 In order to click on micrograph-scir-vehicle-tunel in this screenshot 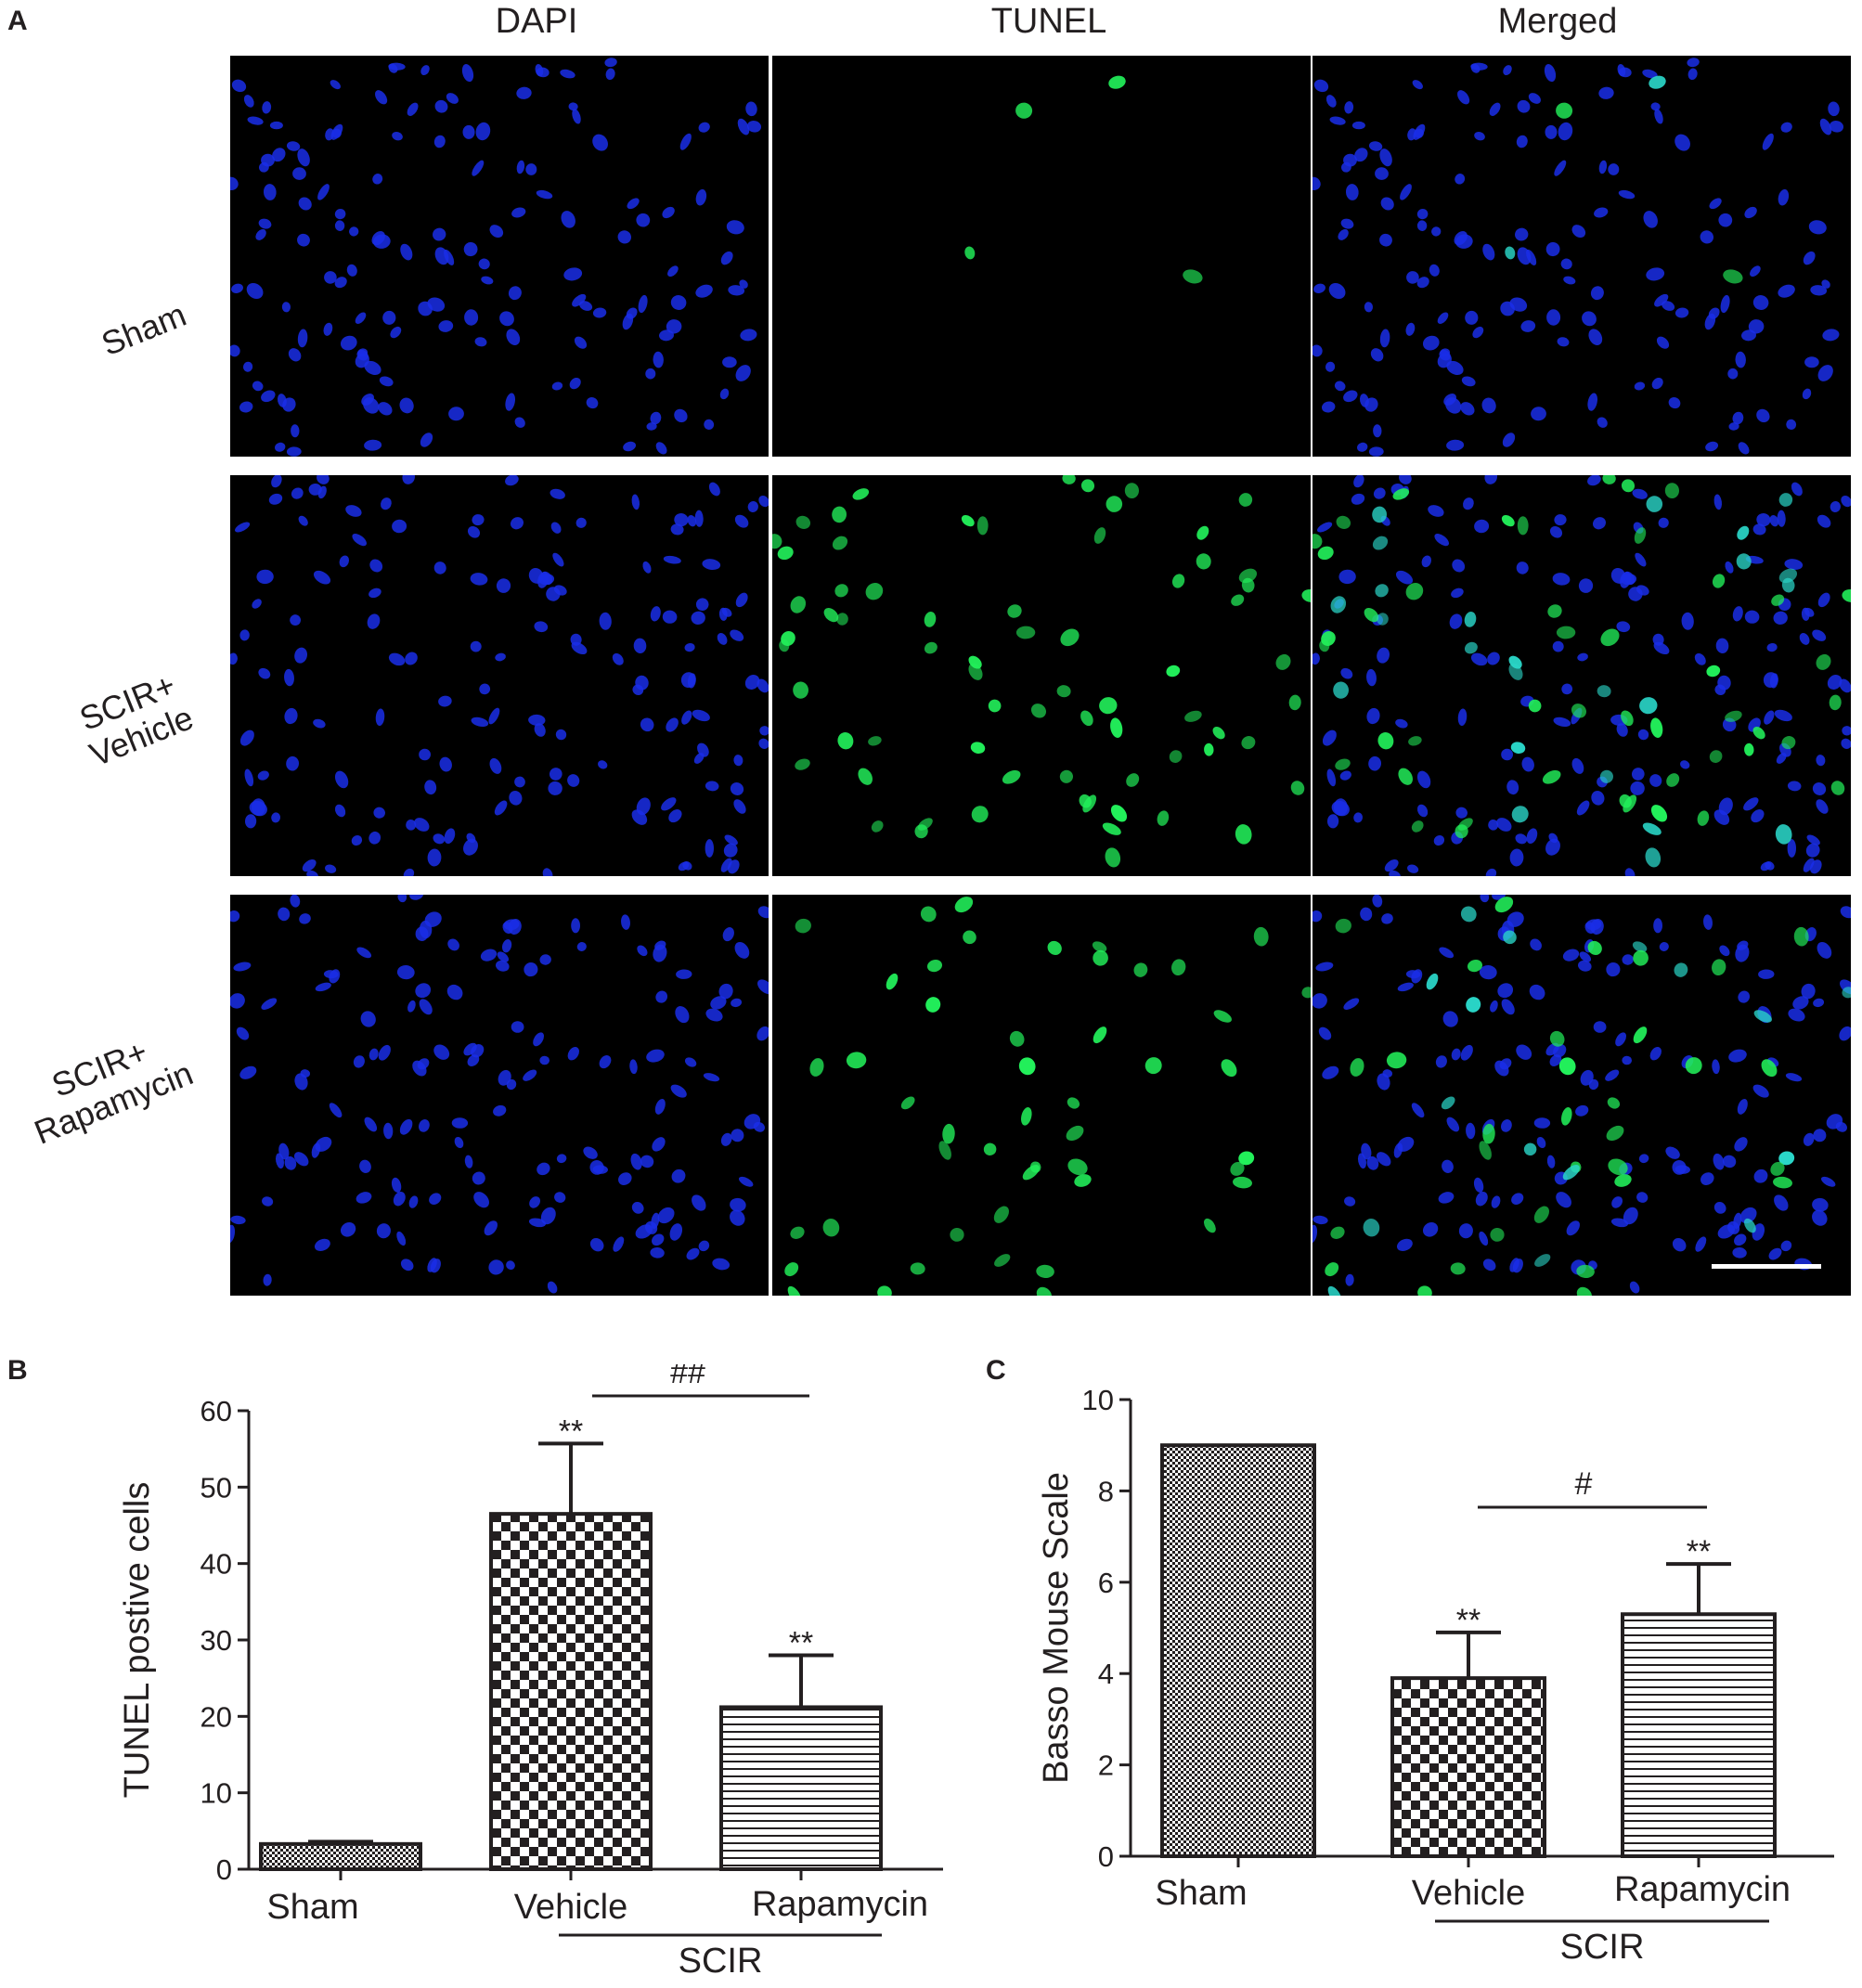, I will do `click(1041, 675)`.